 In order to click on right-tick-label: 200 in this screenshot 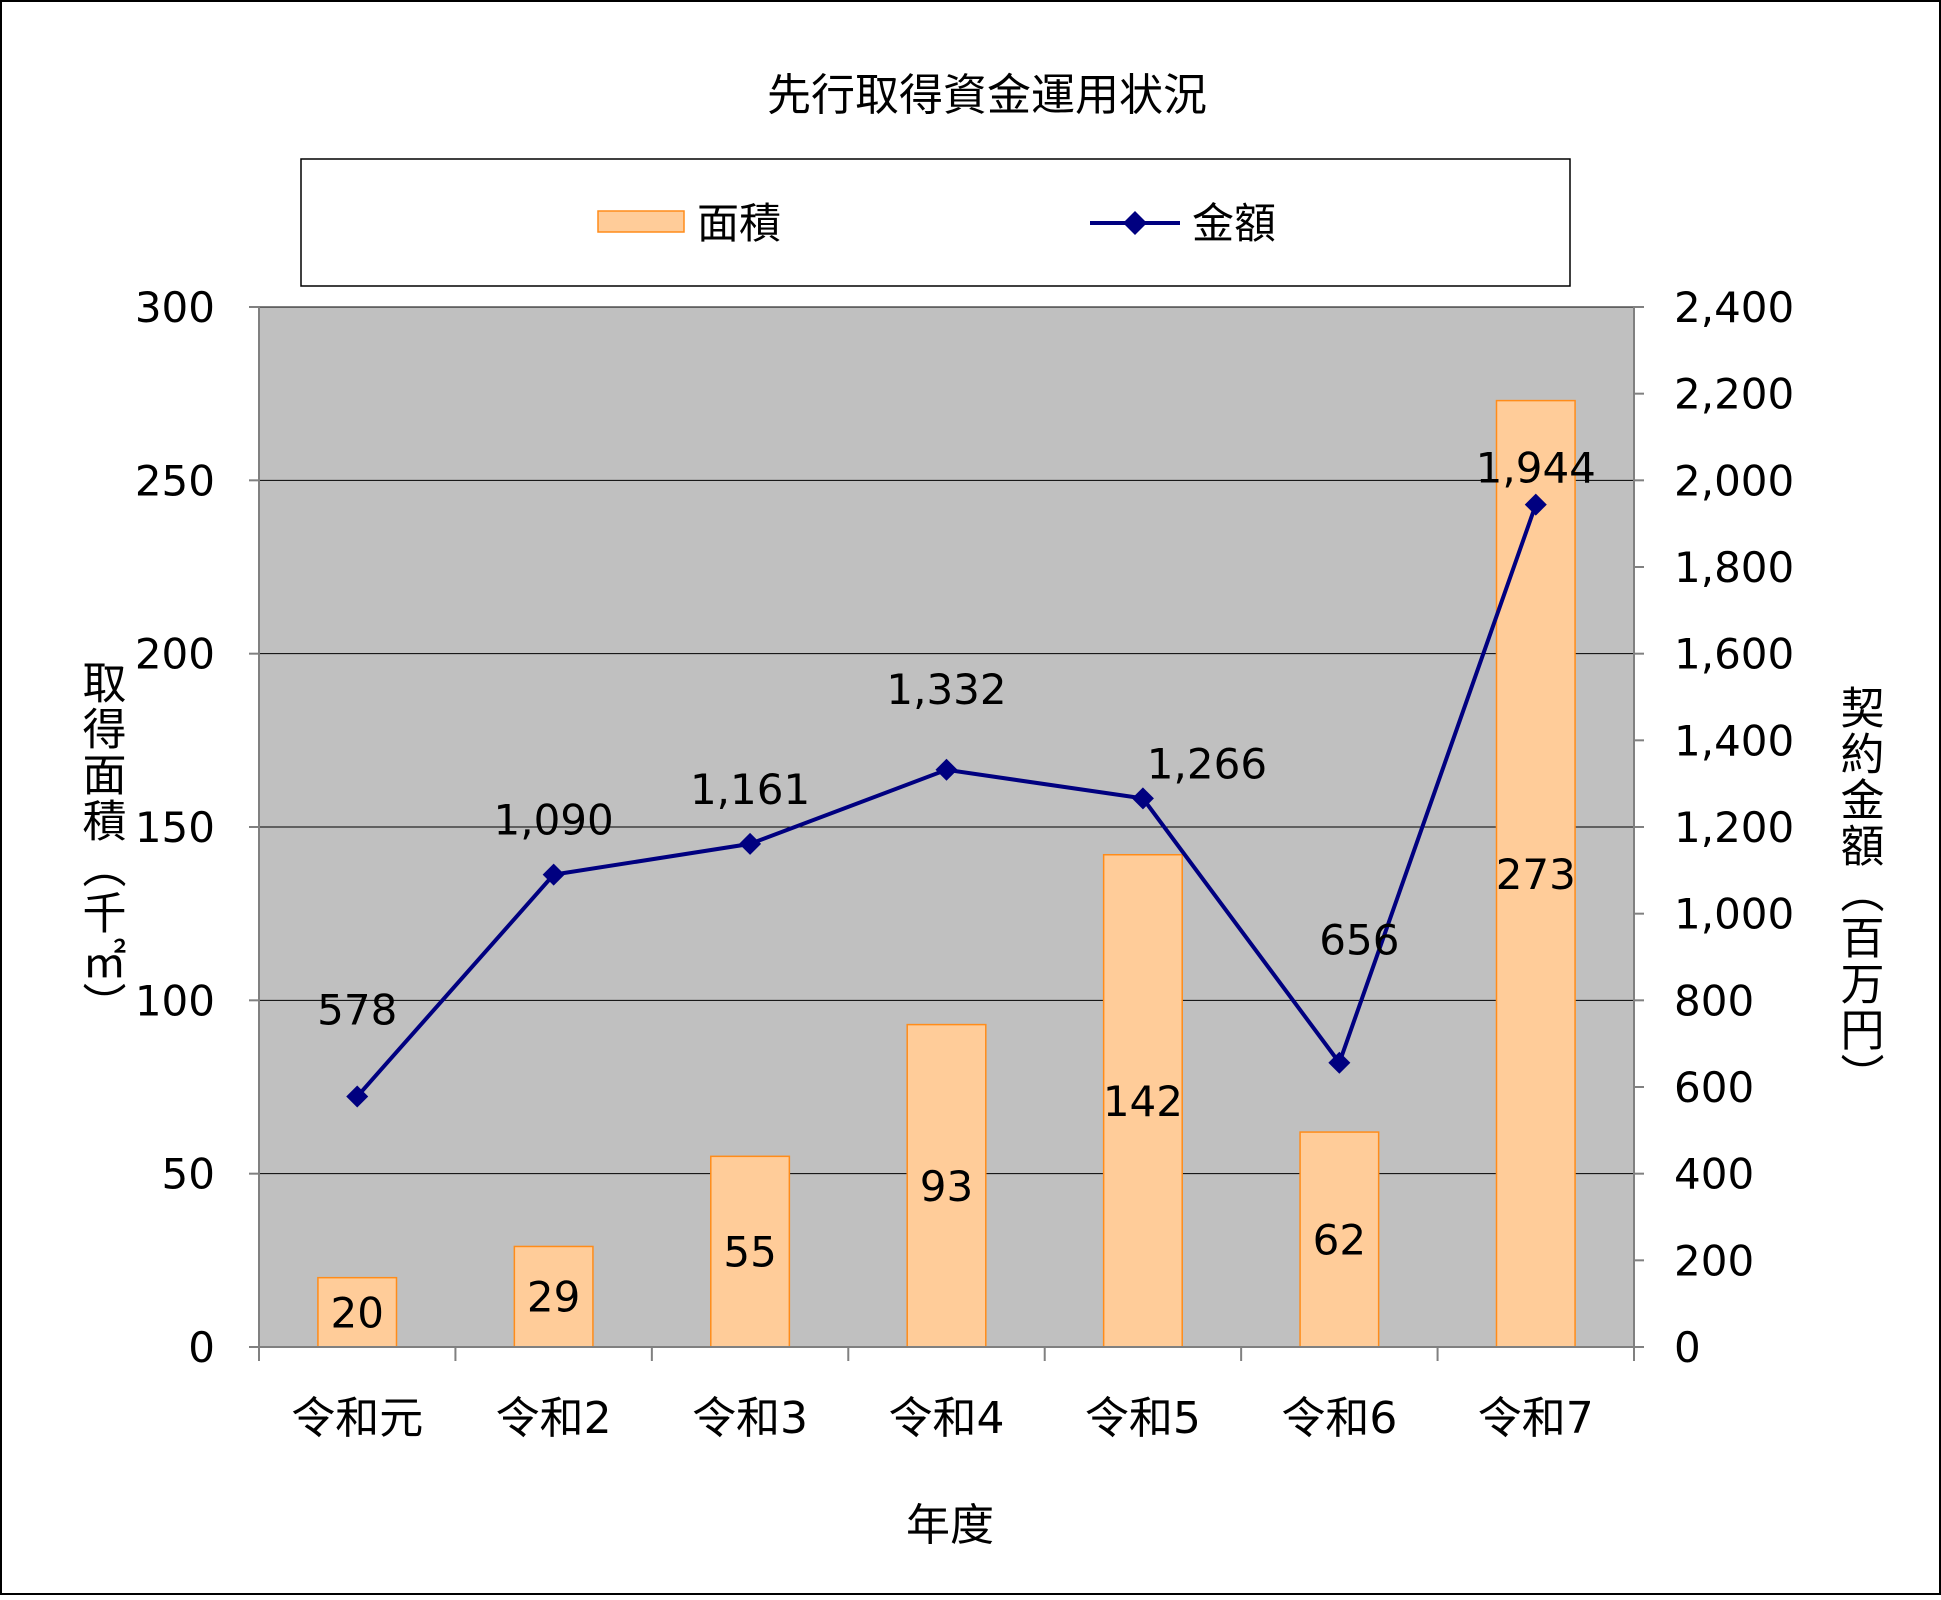, I will do `click(1714, 1260)`.